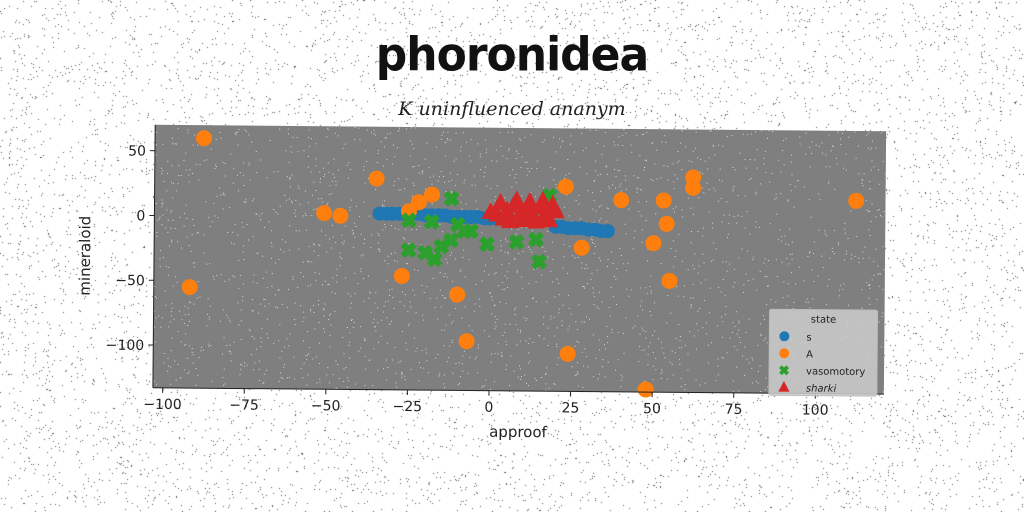 The width and height of the screenshot is (1024, 512). What do you see at coordinates (162, 405) in the screenshot?
I see `x-tick-label: −100` at bounding box center [162, 405].